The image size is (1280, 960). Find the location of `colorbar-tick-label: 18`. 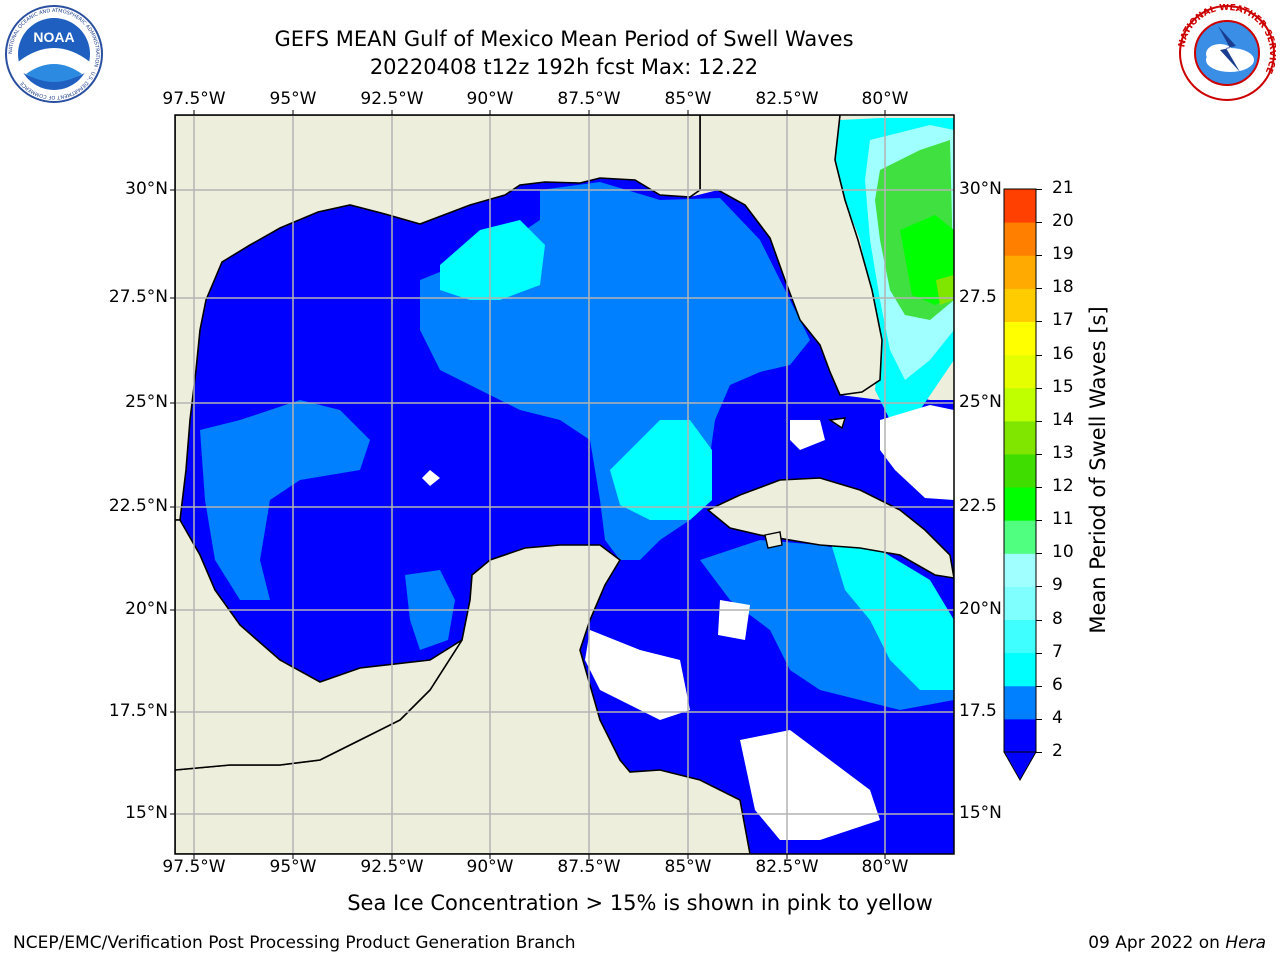

colorbar-tick-label: 18 is located at coordinates (1063, 287).